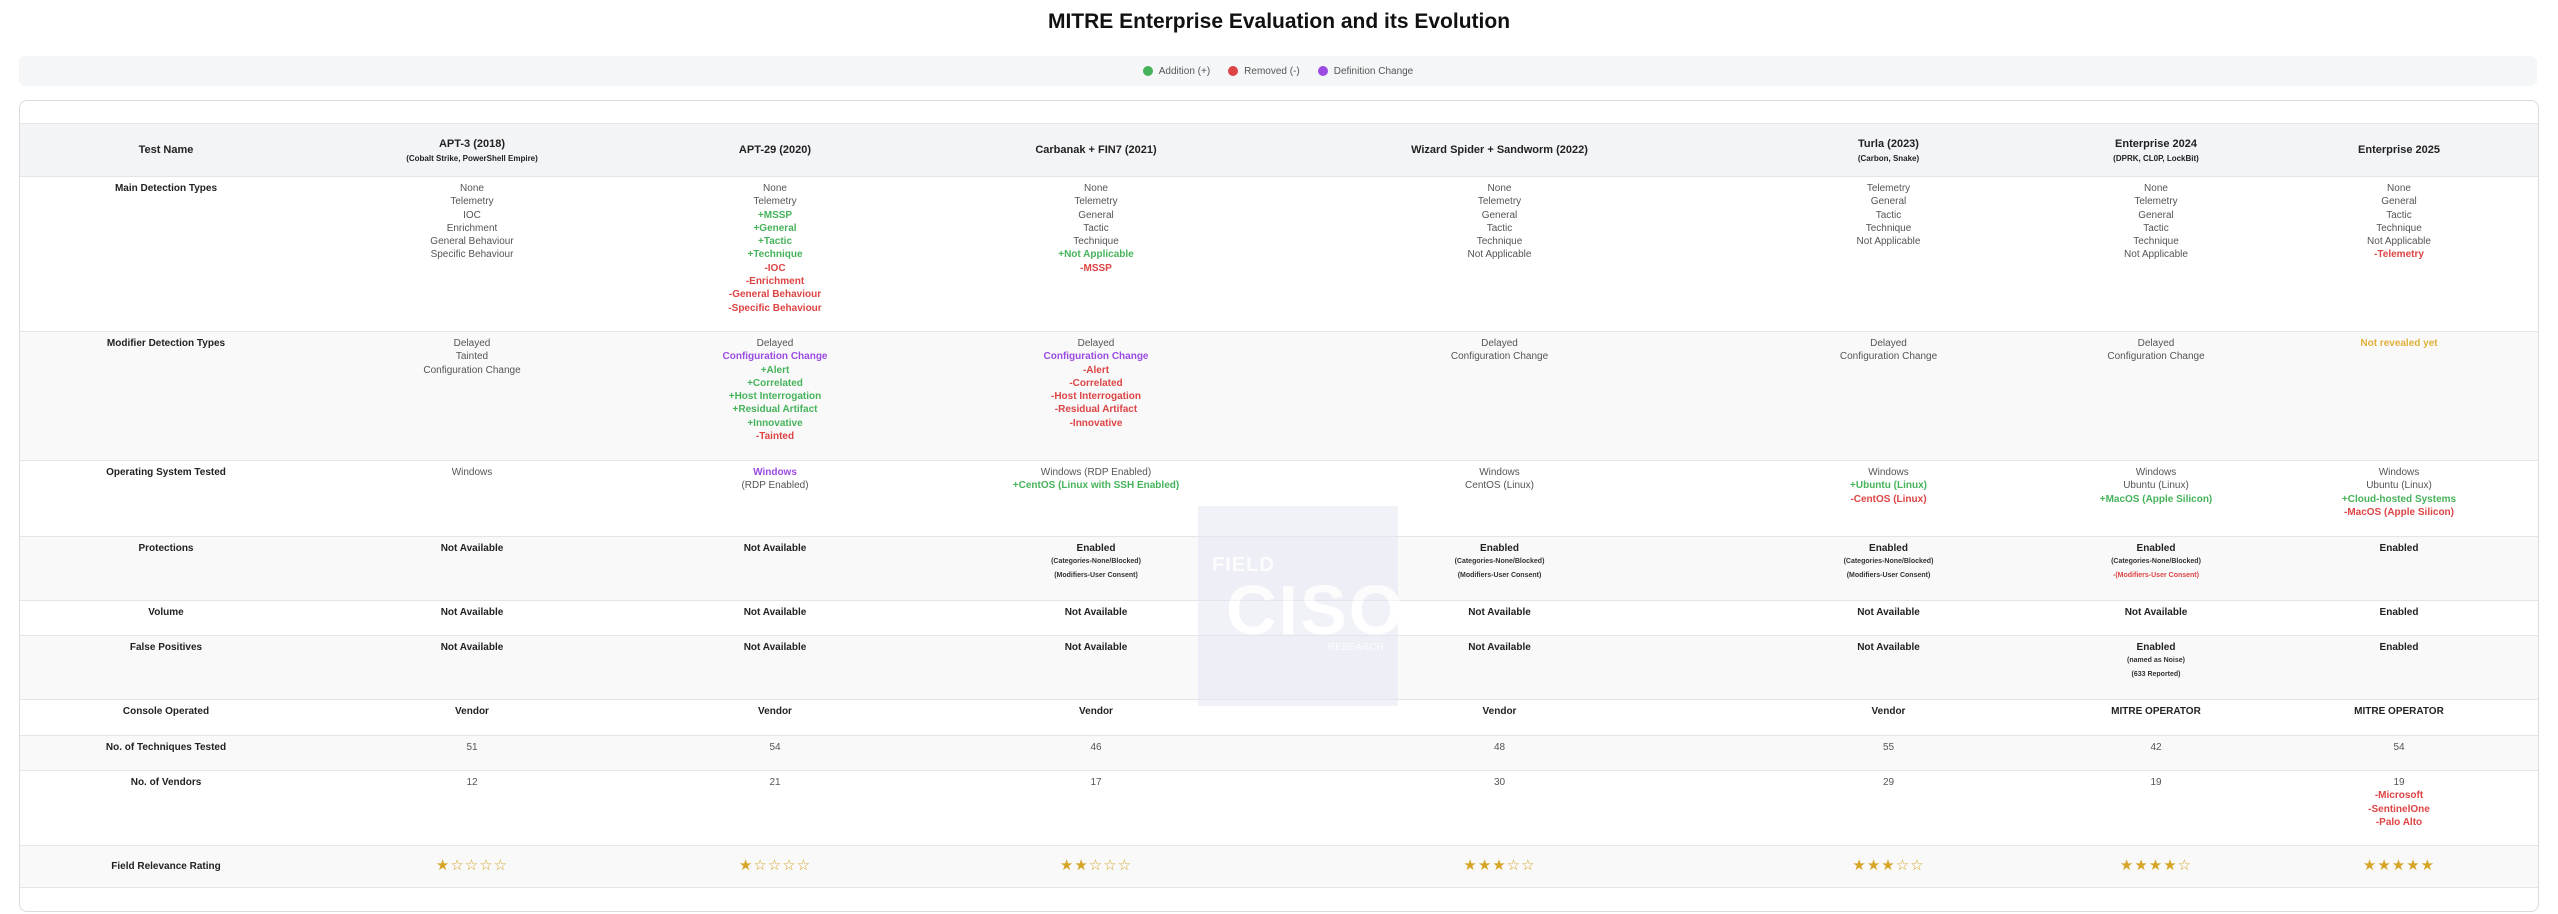 This screenshot has width=2558, height=914. I want to click on cell-line: 19, so click(2156, 782).